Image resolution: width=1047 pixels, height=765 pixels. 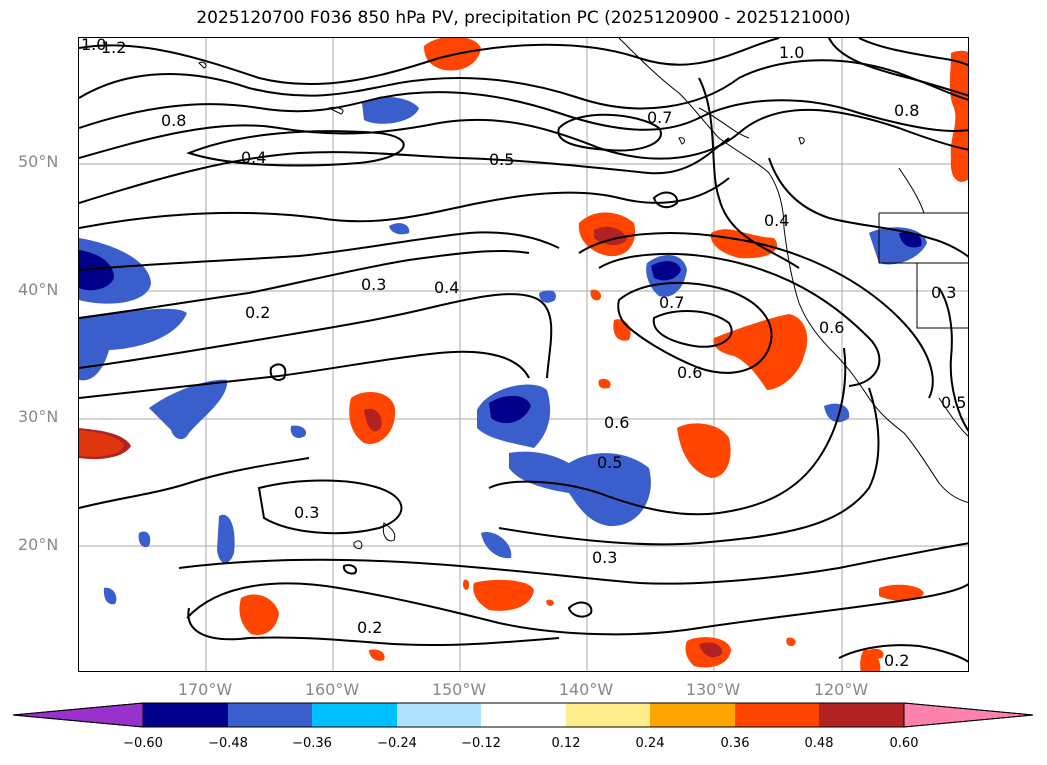 What do you see at coordinates (397, 743) in the screenshot?
I see `colorbar-tick: −0.24` at bounding box center [397, 743].